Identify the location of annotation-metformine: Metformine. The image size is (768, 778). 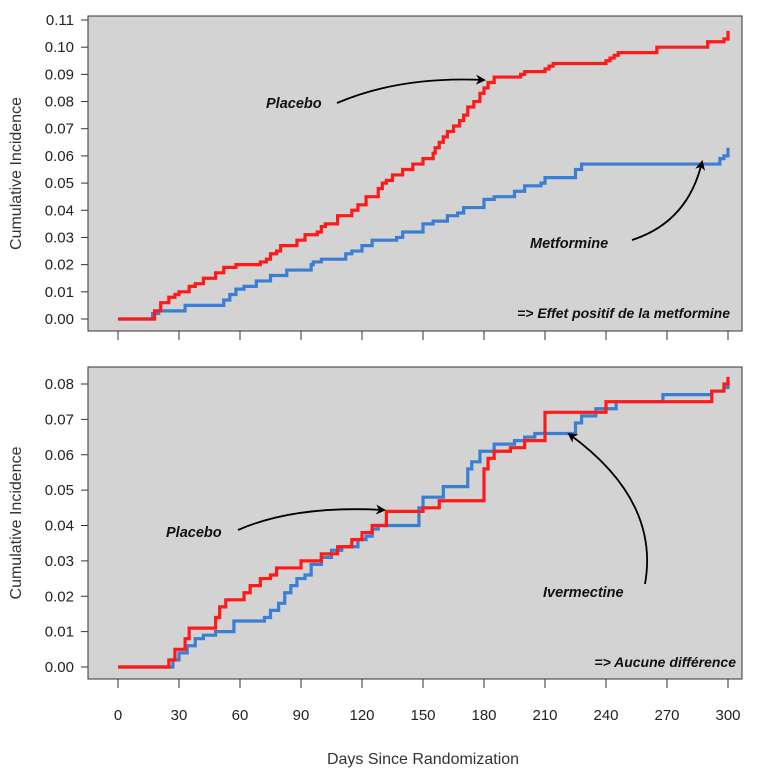
(569, 244).